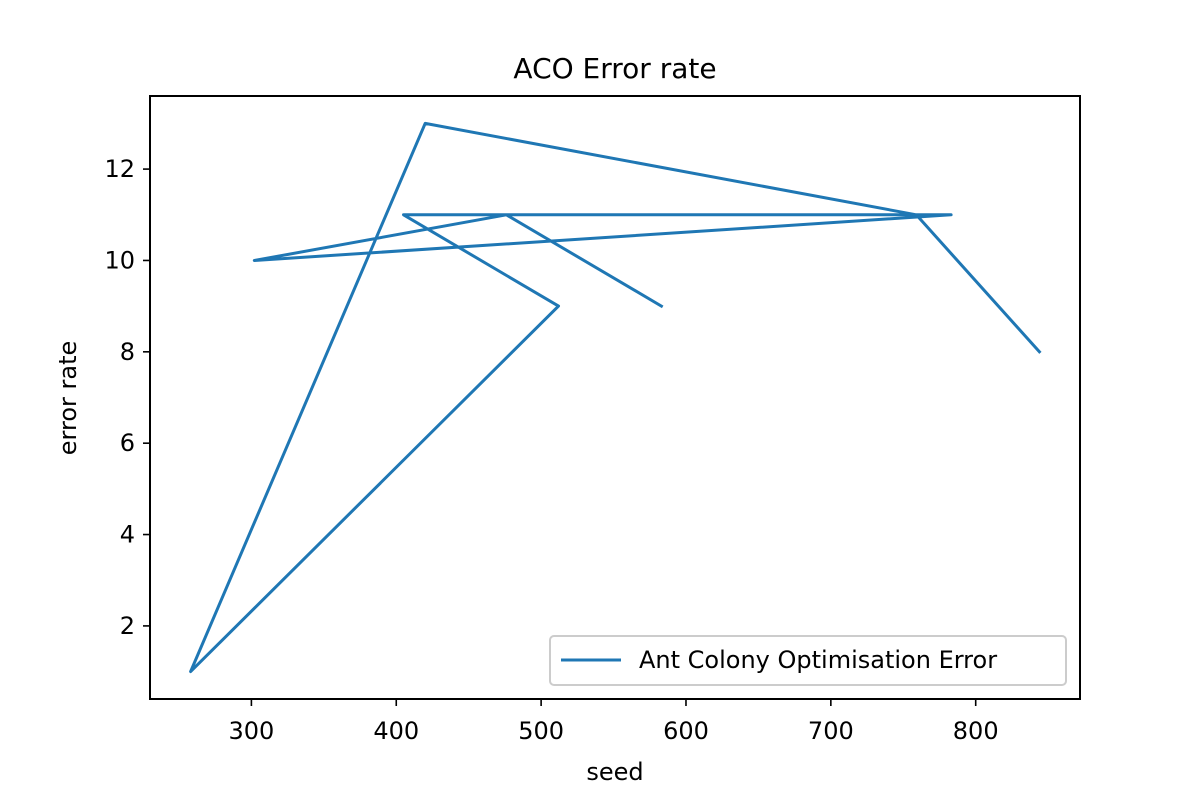  I want to click on y-axis: 2 4 6 8 10 12, so click(127, 397).